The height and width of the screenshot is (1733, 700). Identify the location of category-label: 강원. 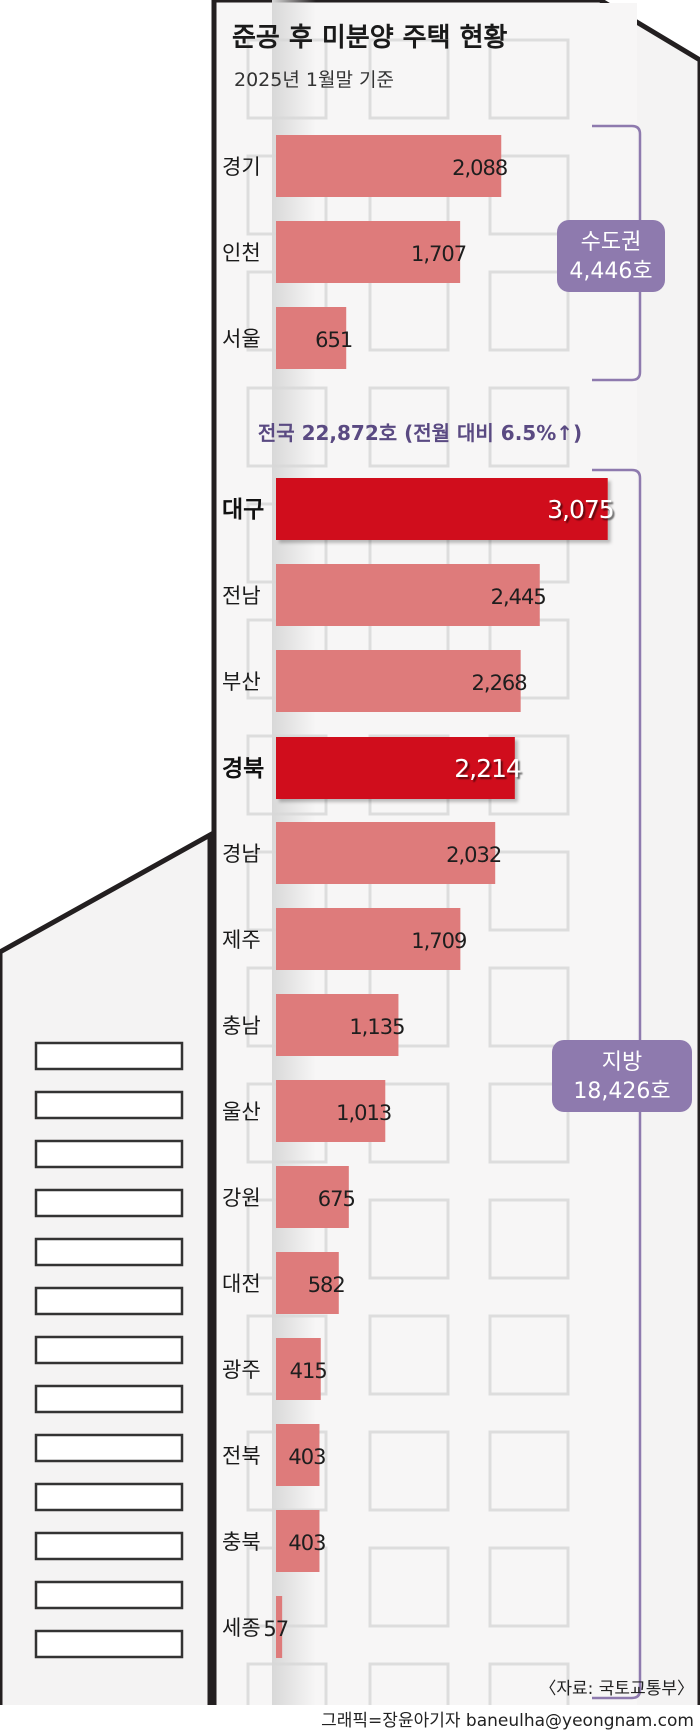
(241, 1198).